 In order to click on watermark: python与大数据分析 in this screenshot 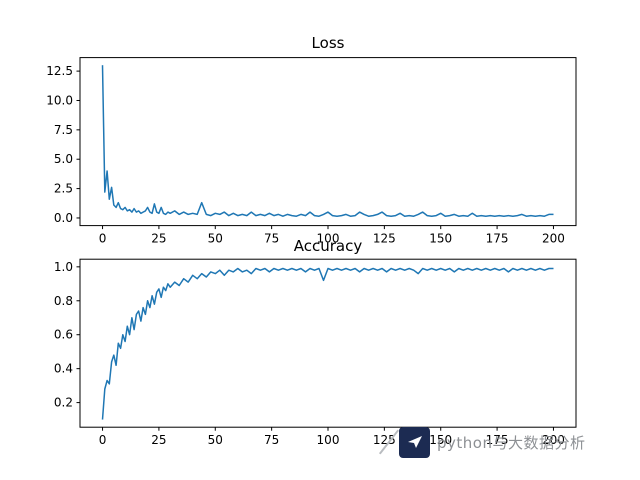, I will do `click(482, 442)`.